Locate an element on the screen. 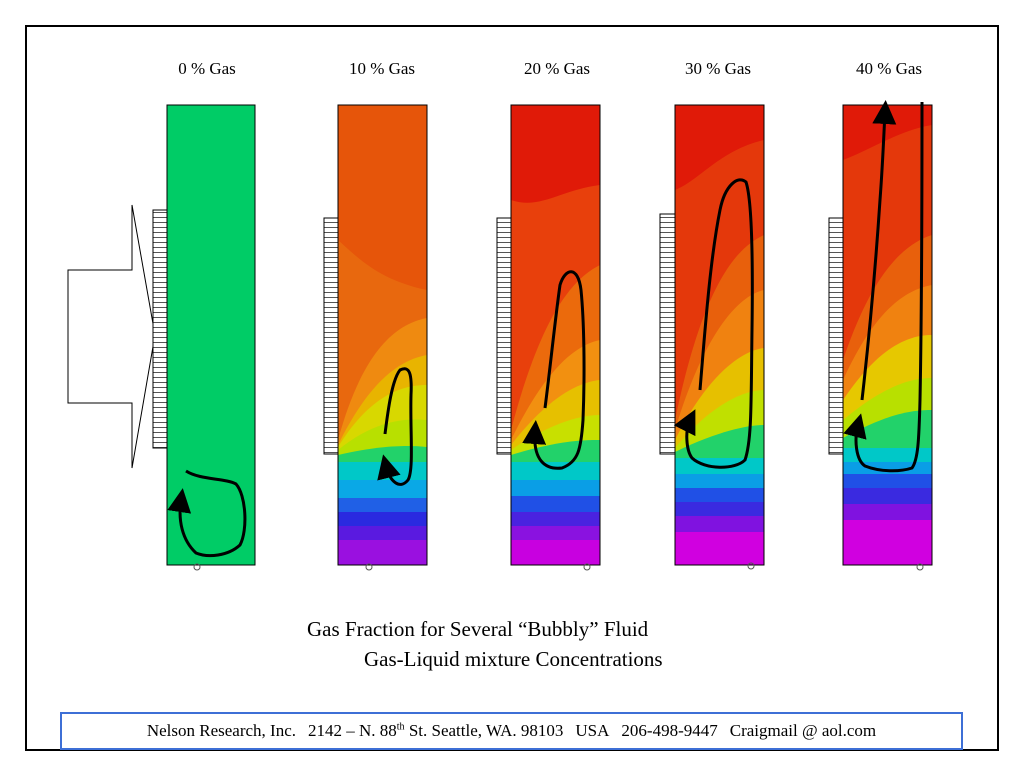 The width and height of the screenshot is (1024, 768). panel-title-30: 30 % Gas is located at coordinates (718, 68).